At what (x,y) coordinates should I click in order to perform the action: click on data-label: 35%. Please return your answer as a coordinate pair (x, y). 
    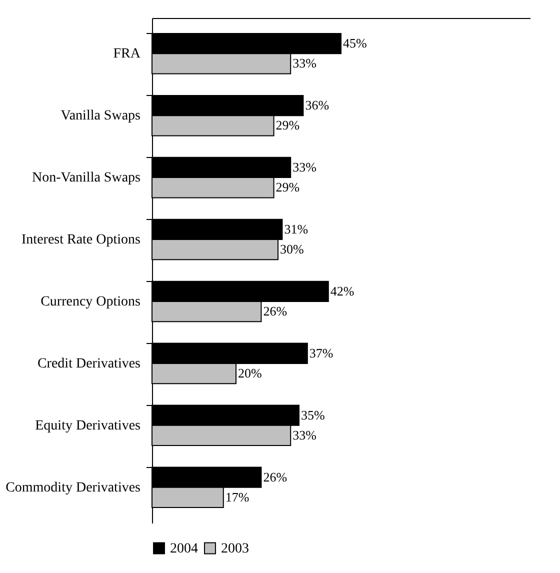
    Looking at the image, I should click on (313, 414).